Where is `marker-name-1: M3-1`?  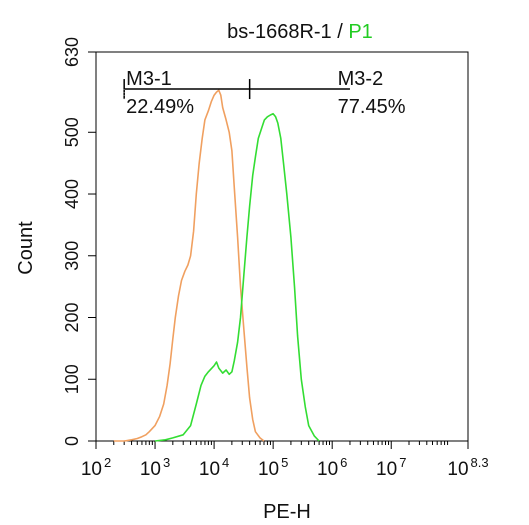 marker-name-1: M3-1 is located at coordinates (149, 79).